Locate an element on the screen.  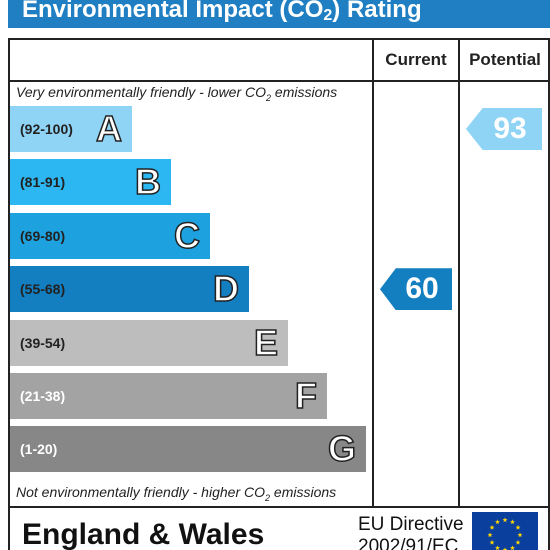
band-range: (39-54) is located at coordinates (43, 342).